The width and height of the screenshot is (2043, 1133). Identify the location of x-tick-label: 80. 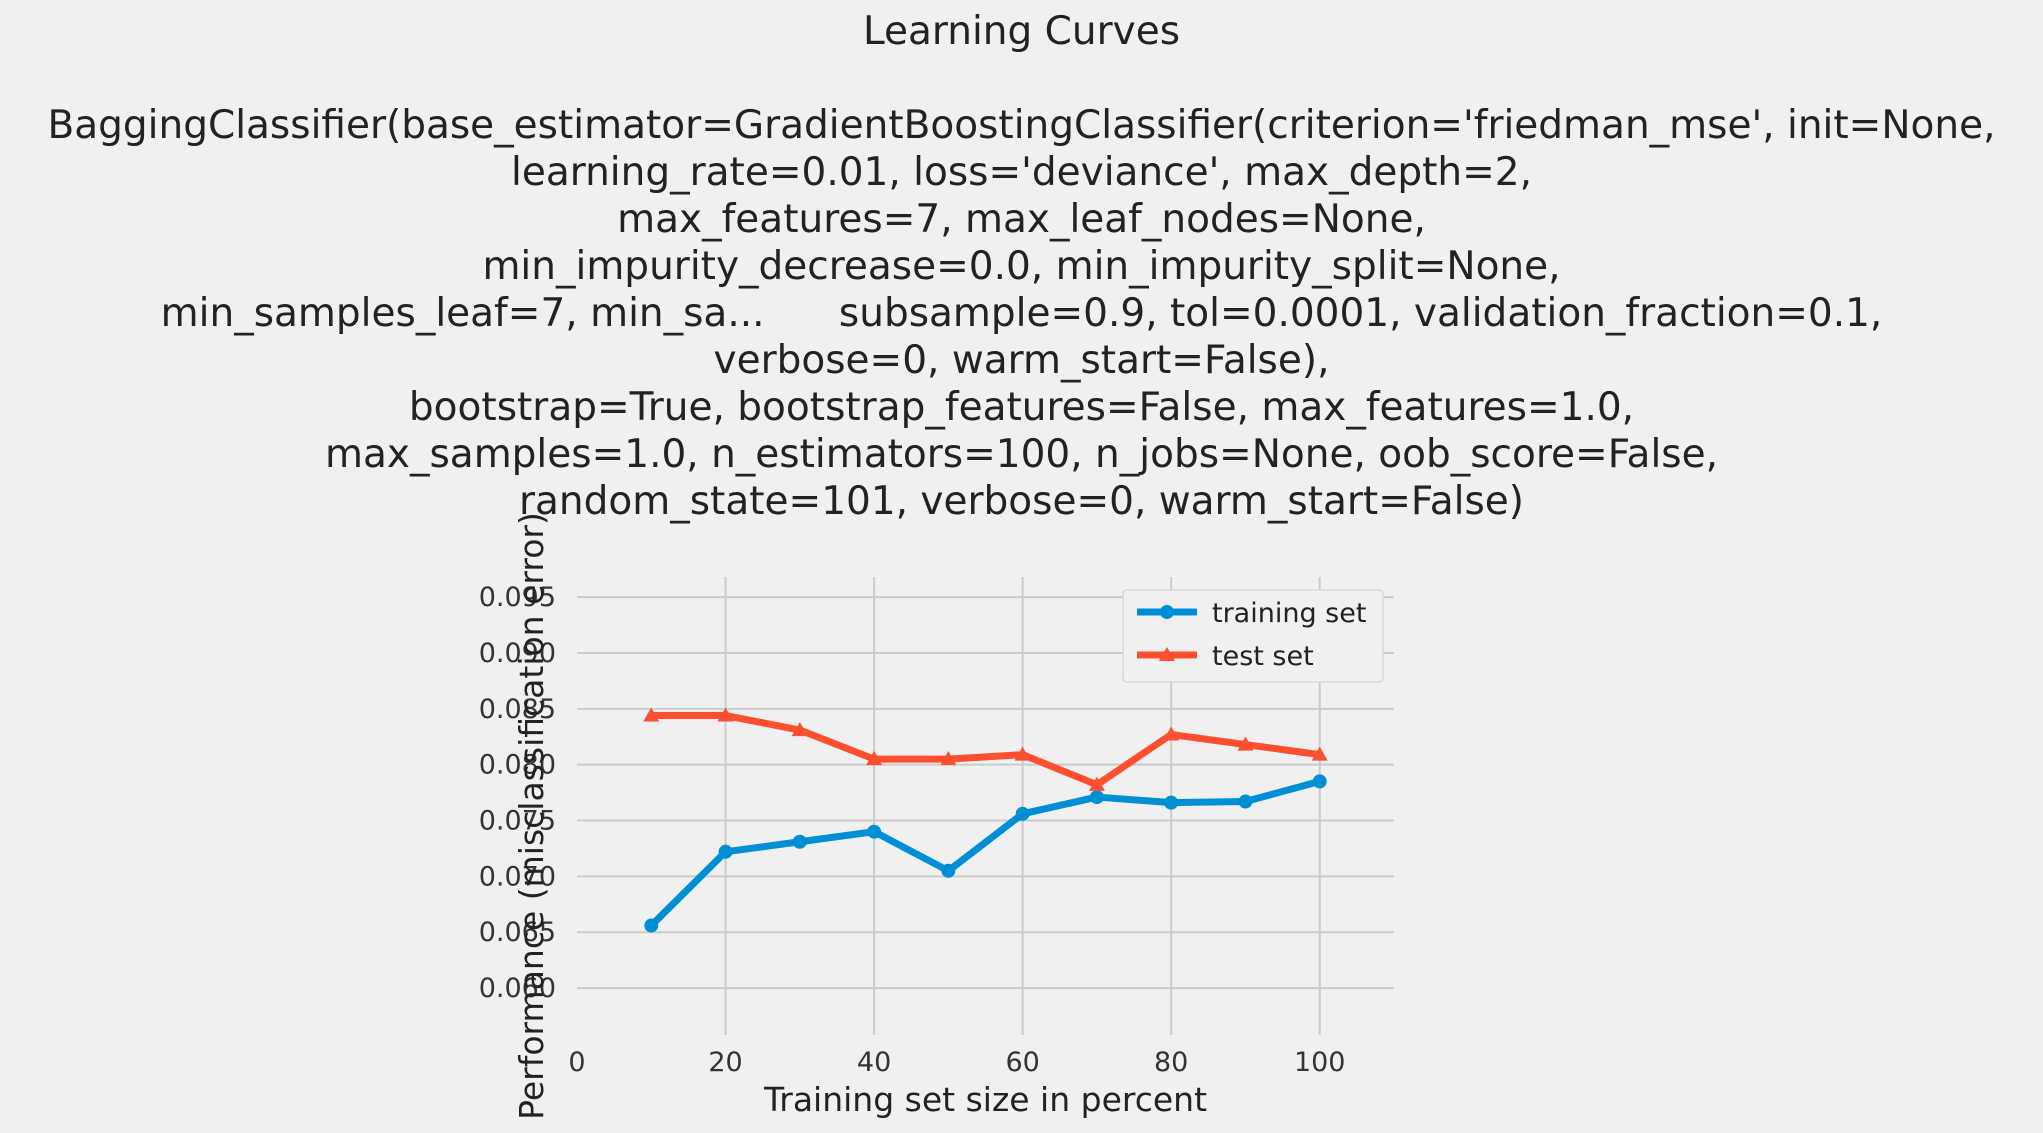
(1171, 1062).